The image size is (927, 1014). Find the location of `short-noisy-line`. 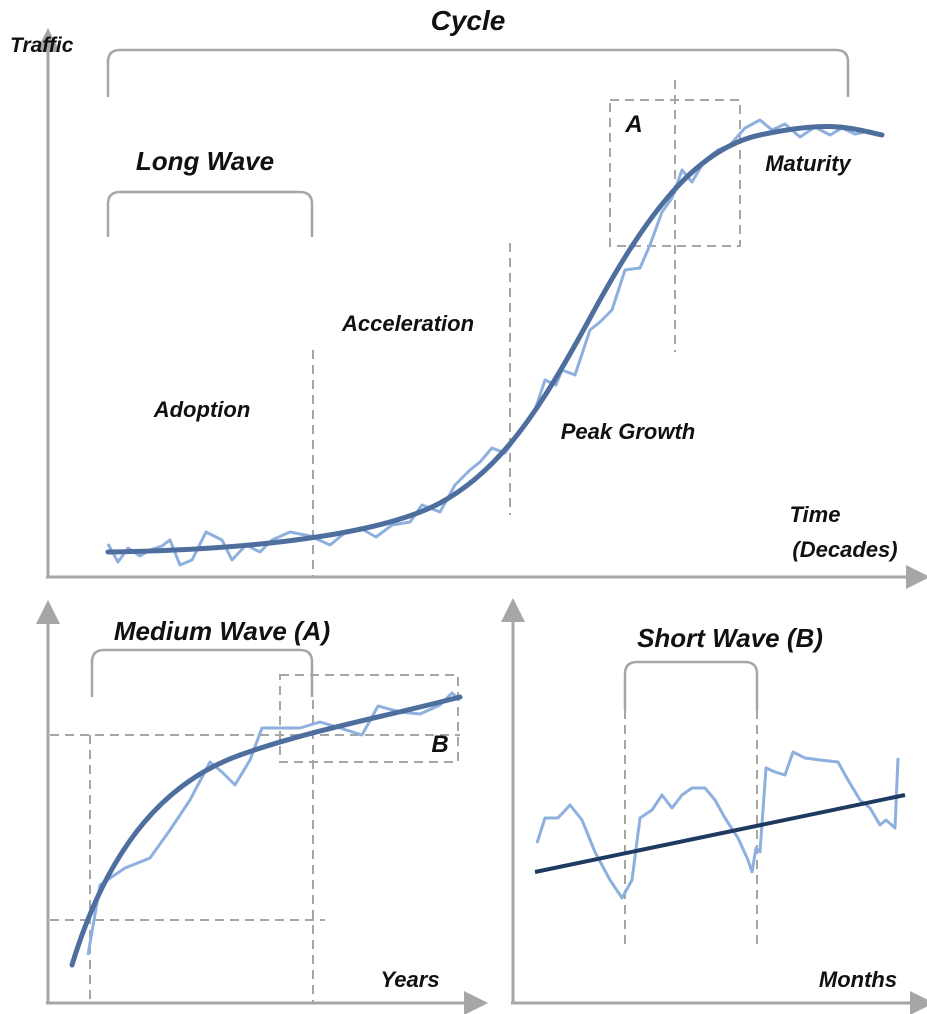

short-noisy-line is located at coordinates (717, 825).